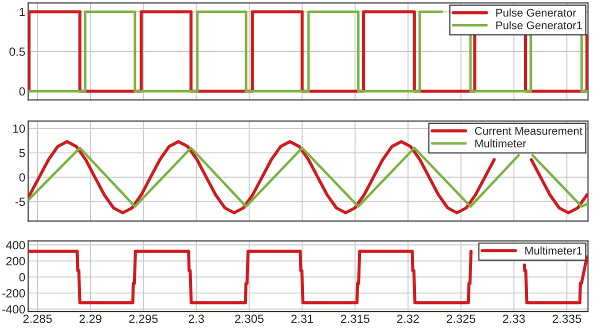  I want to click on y-tick-label: -200, so click(13, 293).